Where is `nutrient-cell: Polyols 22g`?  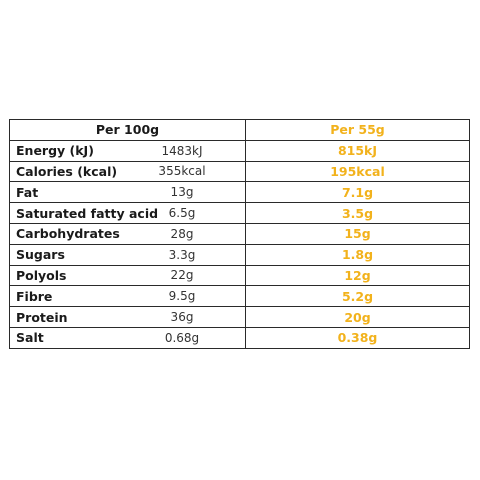
nutrient-cell: Polyols 22g is located at coordinates (127, 275).